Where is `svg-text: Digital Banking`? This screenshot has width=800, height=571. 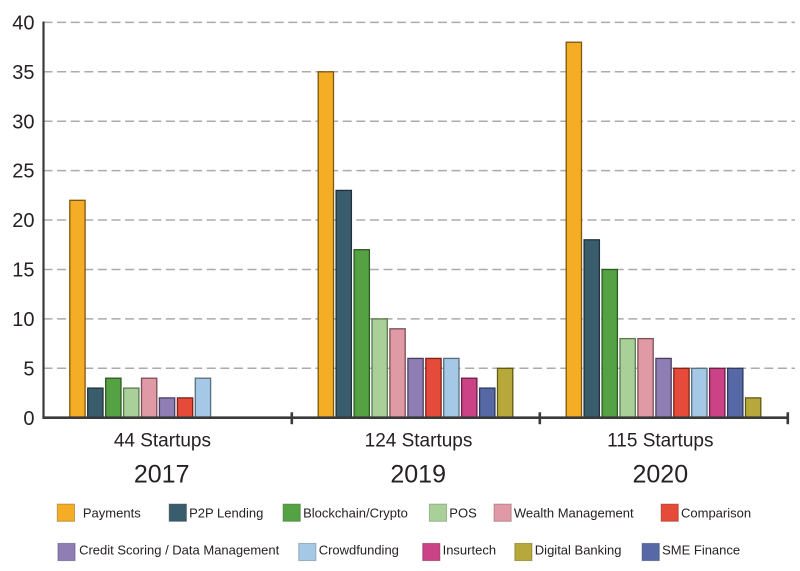 svg-text: Digital Banking is located at coordinates (578, 550).